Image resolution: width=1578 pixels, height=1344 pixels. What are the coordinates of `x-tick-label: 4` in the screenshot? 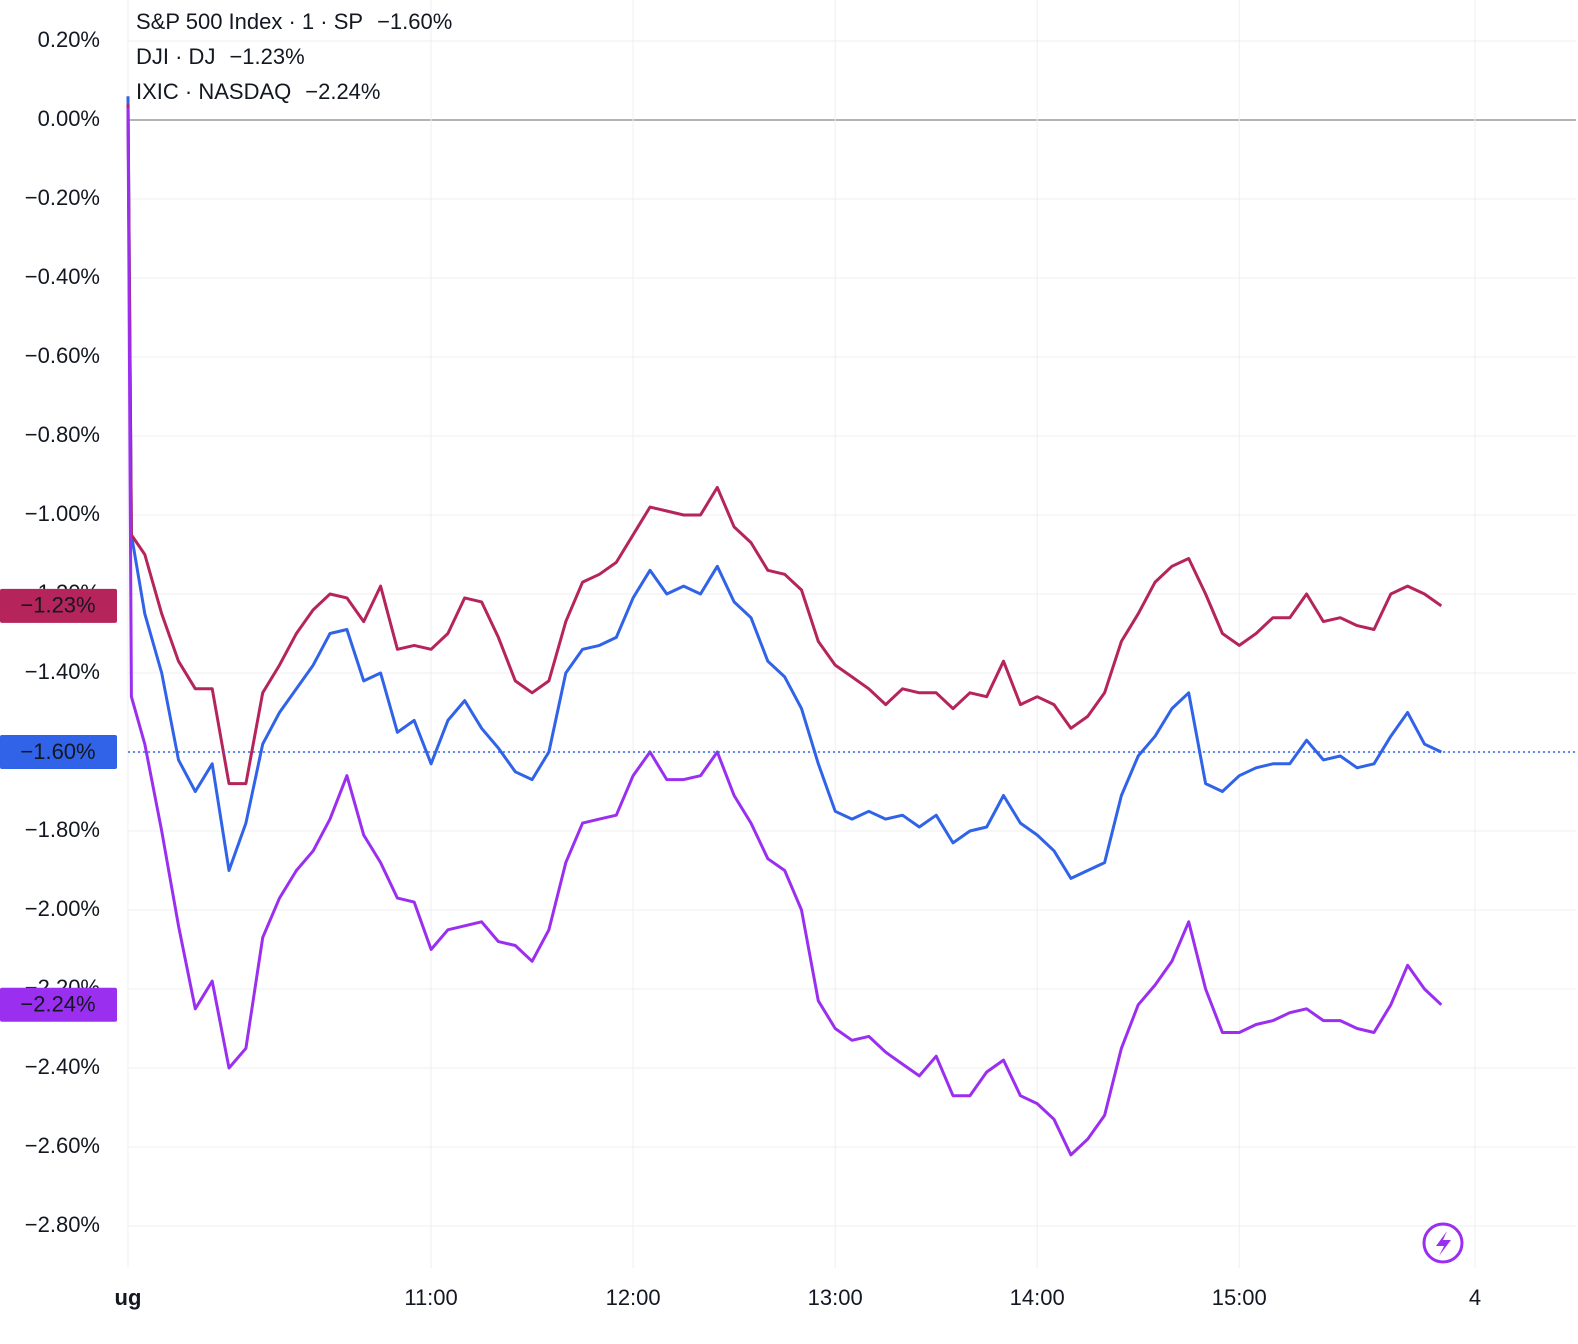 It's located at (1475, 1297).